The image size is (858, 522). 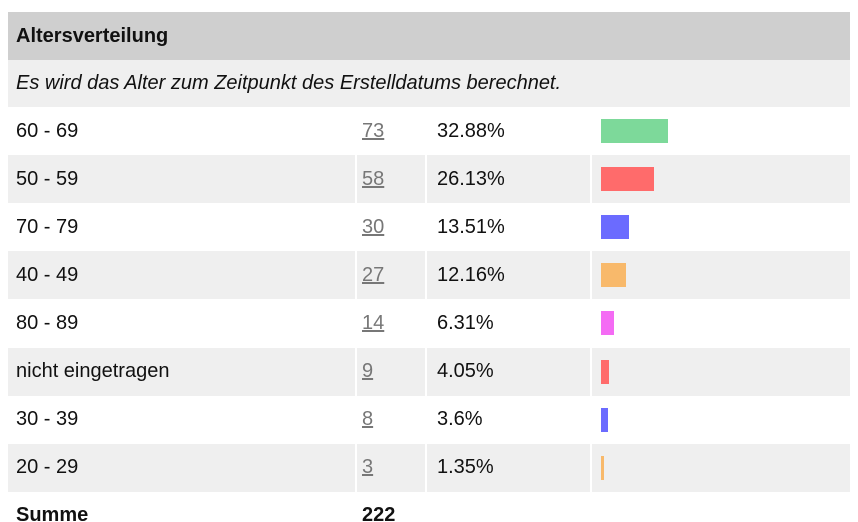 I want to click on data-row: 70 - 79 30 13.51%, so click(x=429, y=227).